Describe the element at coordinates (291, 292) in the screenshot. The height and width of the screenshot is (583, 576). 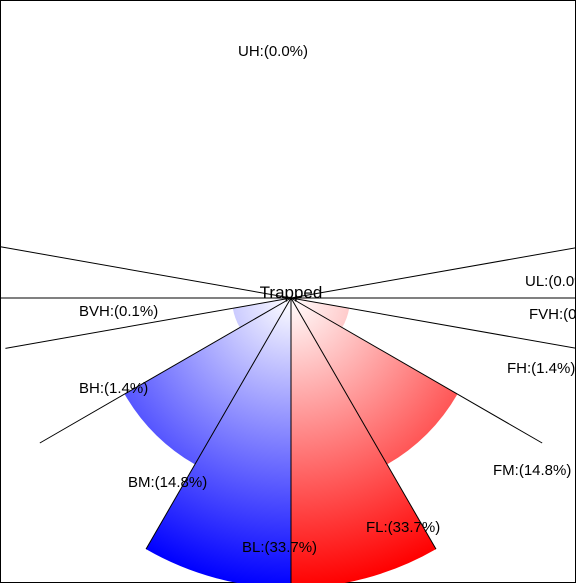
I see `chart-title: Trapped` at that location.